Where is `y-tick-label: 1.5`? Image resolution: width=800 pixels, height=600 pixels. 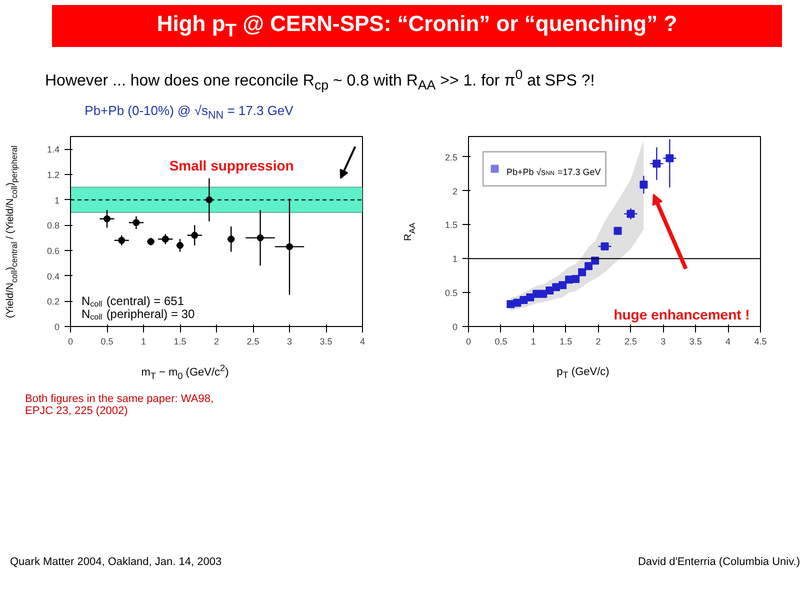
y-tick-label: 1.5 is located at coordinates (451, 225).